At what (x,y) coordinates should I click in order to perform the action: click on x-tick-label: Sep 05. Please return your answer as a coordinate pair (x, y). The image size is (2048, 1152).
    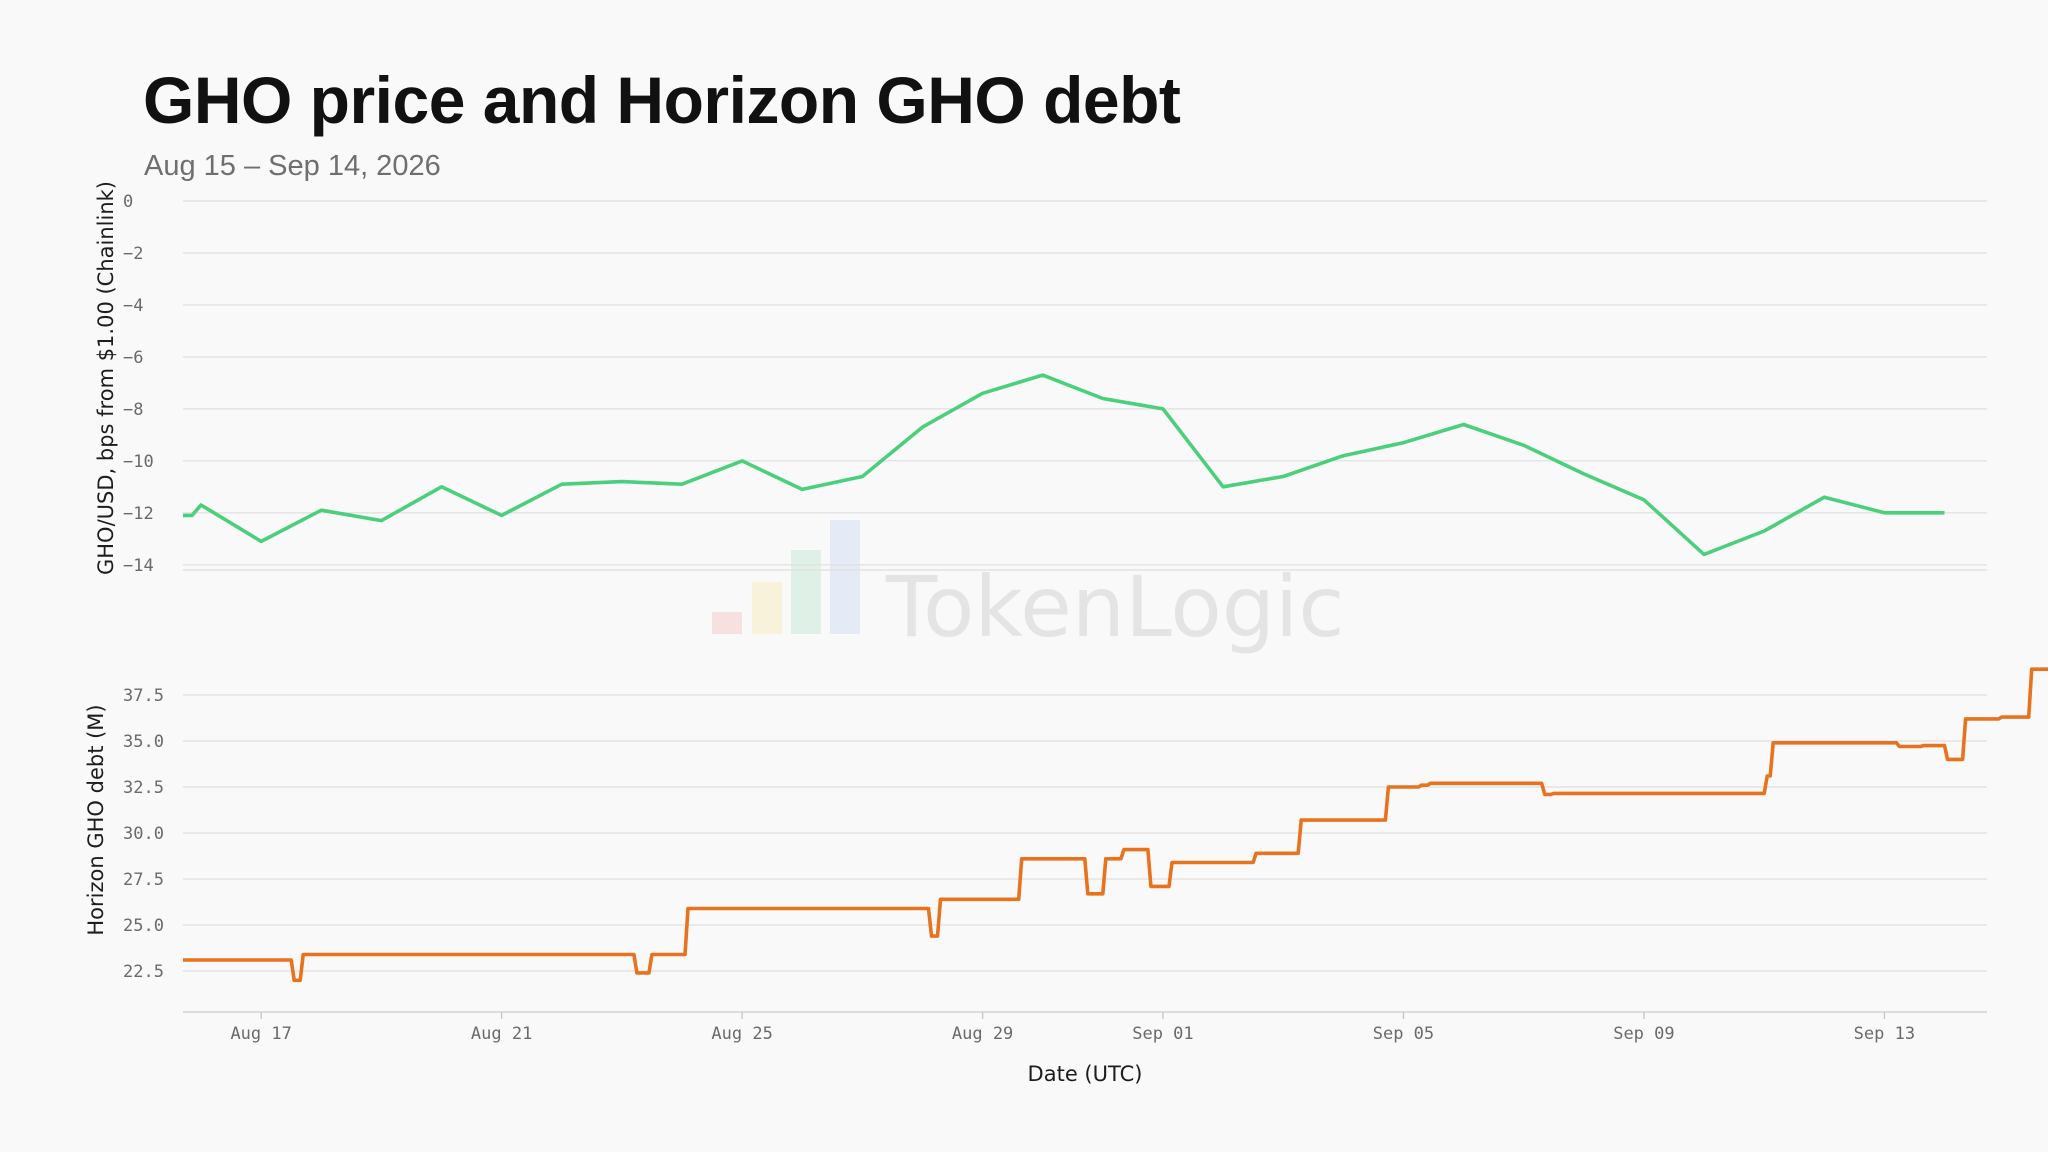
    Looking at the image, I should click on (1403, 1034).